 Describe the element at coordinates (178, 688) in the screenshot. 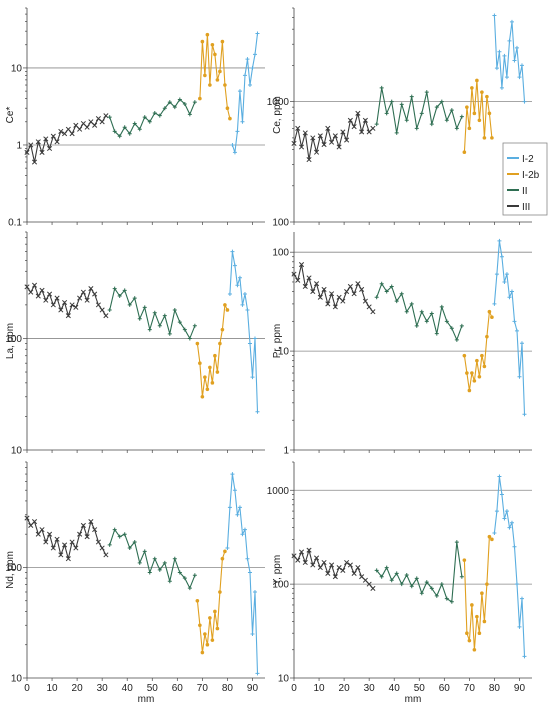

I see `x-tick-label: 60` at that location.